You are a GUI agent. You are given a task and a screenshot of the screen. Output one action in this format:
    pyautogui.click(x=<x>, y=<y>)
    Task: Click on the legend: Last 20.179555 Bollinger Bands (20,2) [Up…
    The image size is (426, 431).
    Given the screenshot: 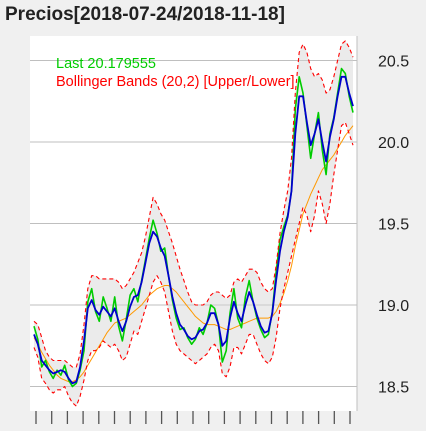 What is the action you would take?
    pyautogui.click(x=175, y=73)
    